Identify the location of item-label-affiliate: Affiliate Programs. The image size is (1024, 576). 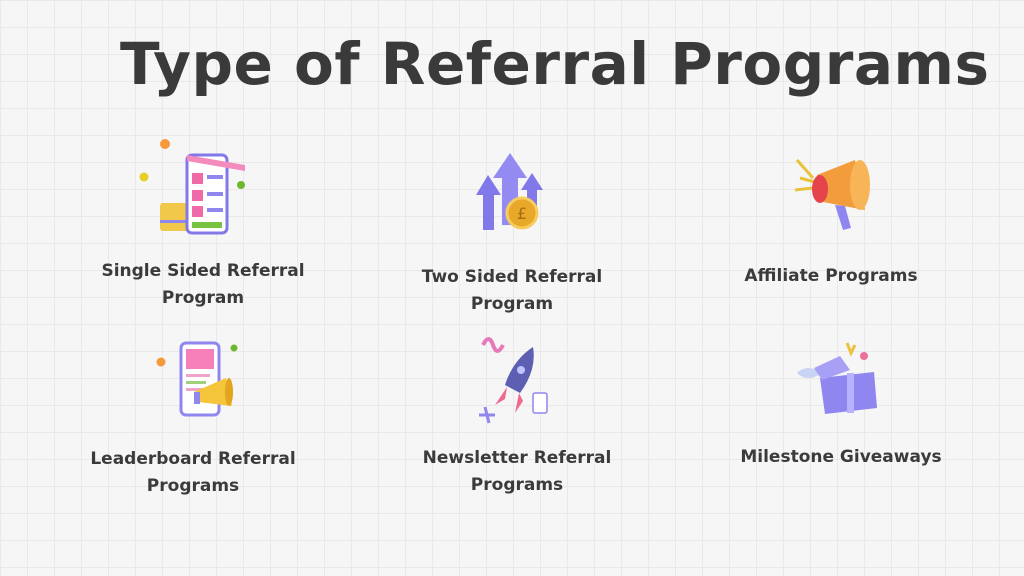
(831, 276).